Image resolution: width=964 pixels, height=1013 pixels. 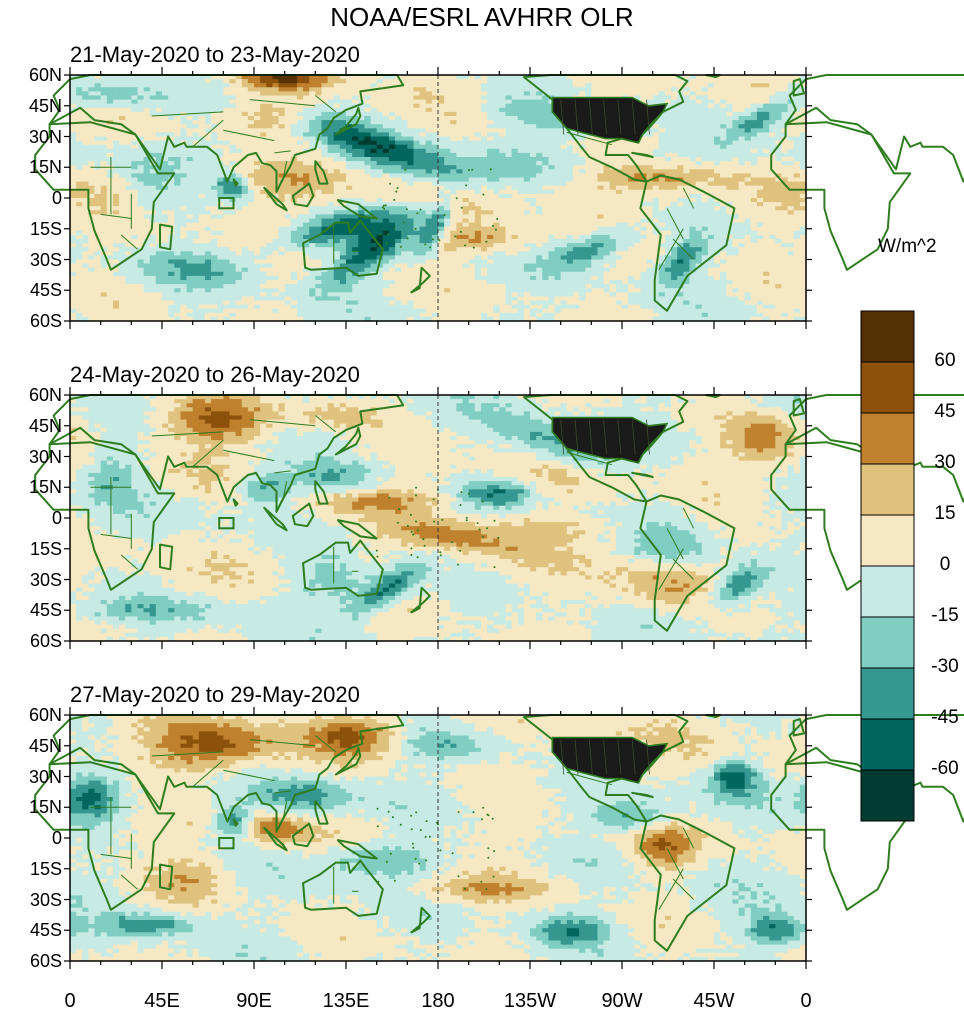 I want to click on lat-label-p3-7: 45S, so click(x=31, y=930).